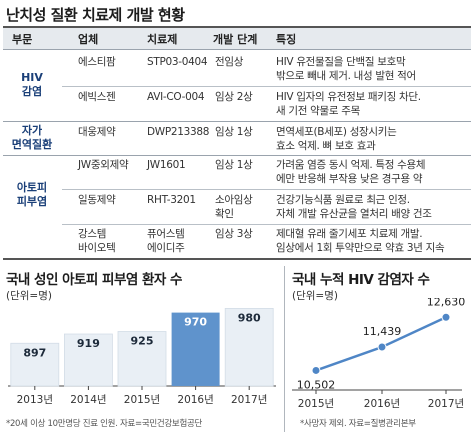 This screenshot has width=474, height=437. What do you see at coordinates (32, 137) in the screenshot?
I see `category-autoimmune: 자가 면역질환` at bounding box center [32, 137].